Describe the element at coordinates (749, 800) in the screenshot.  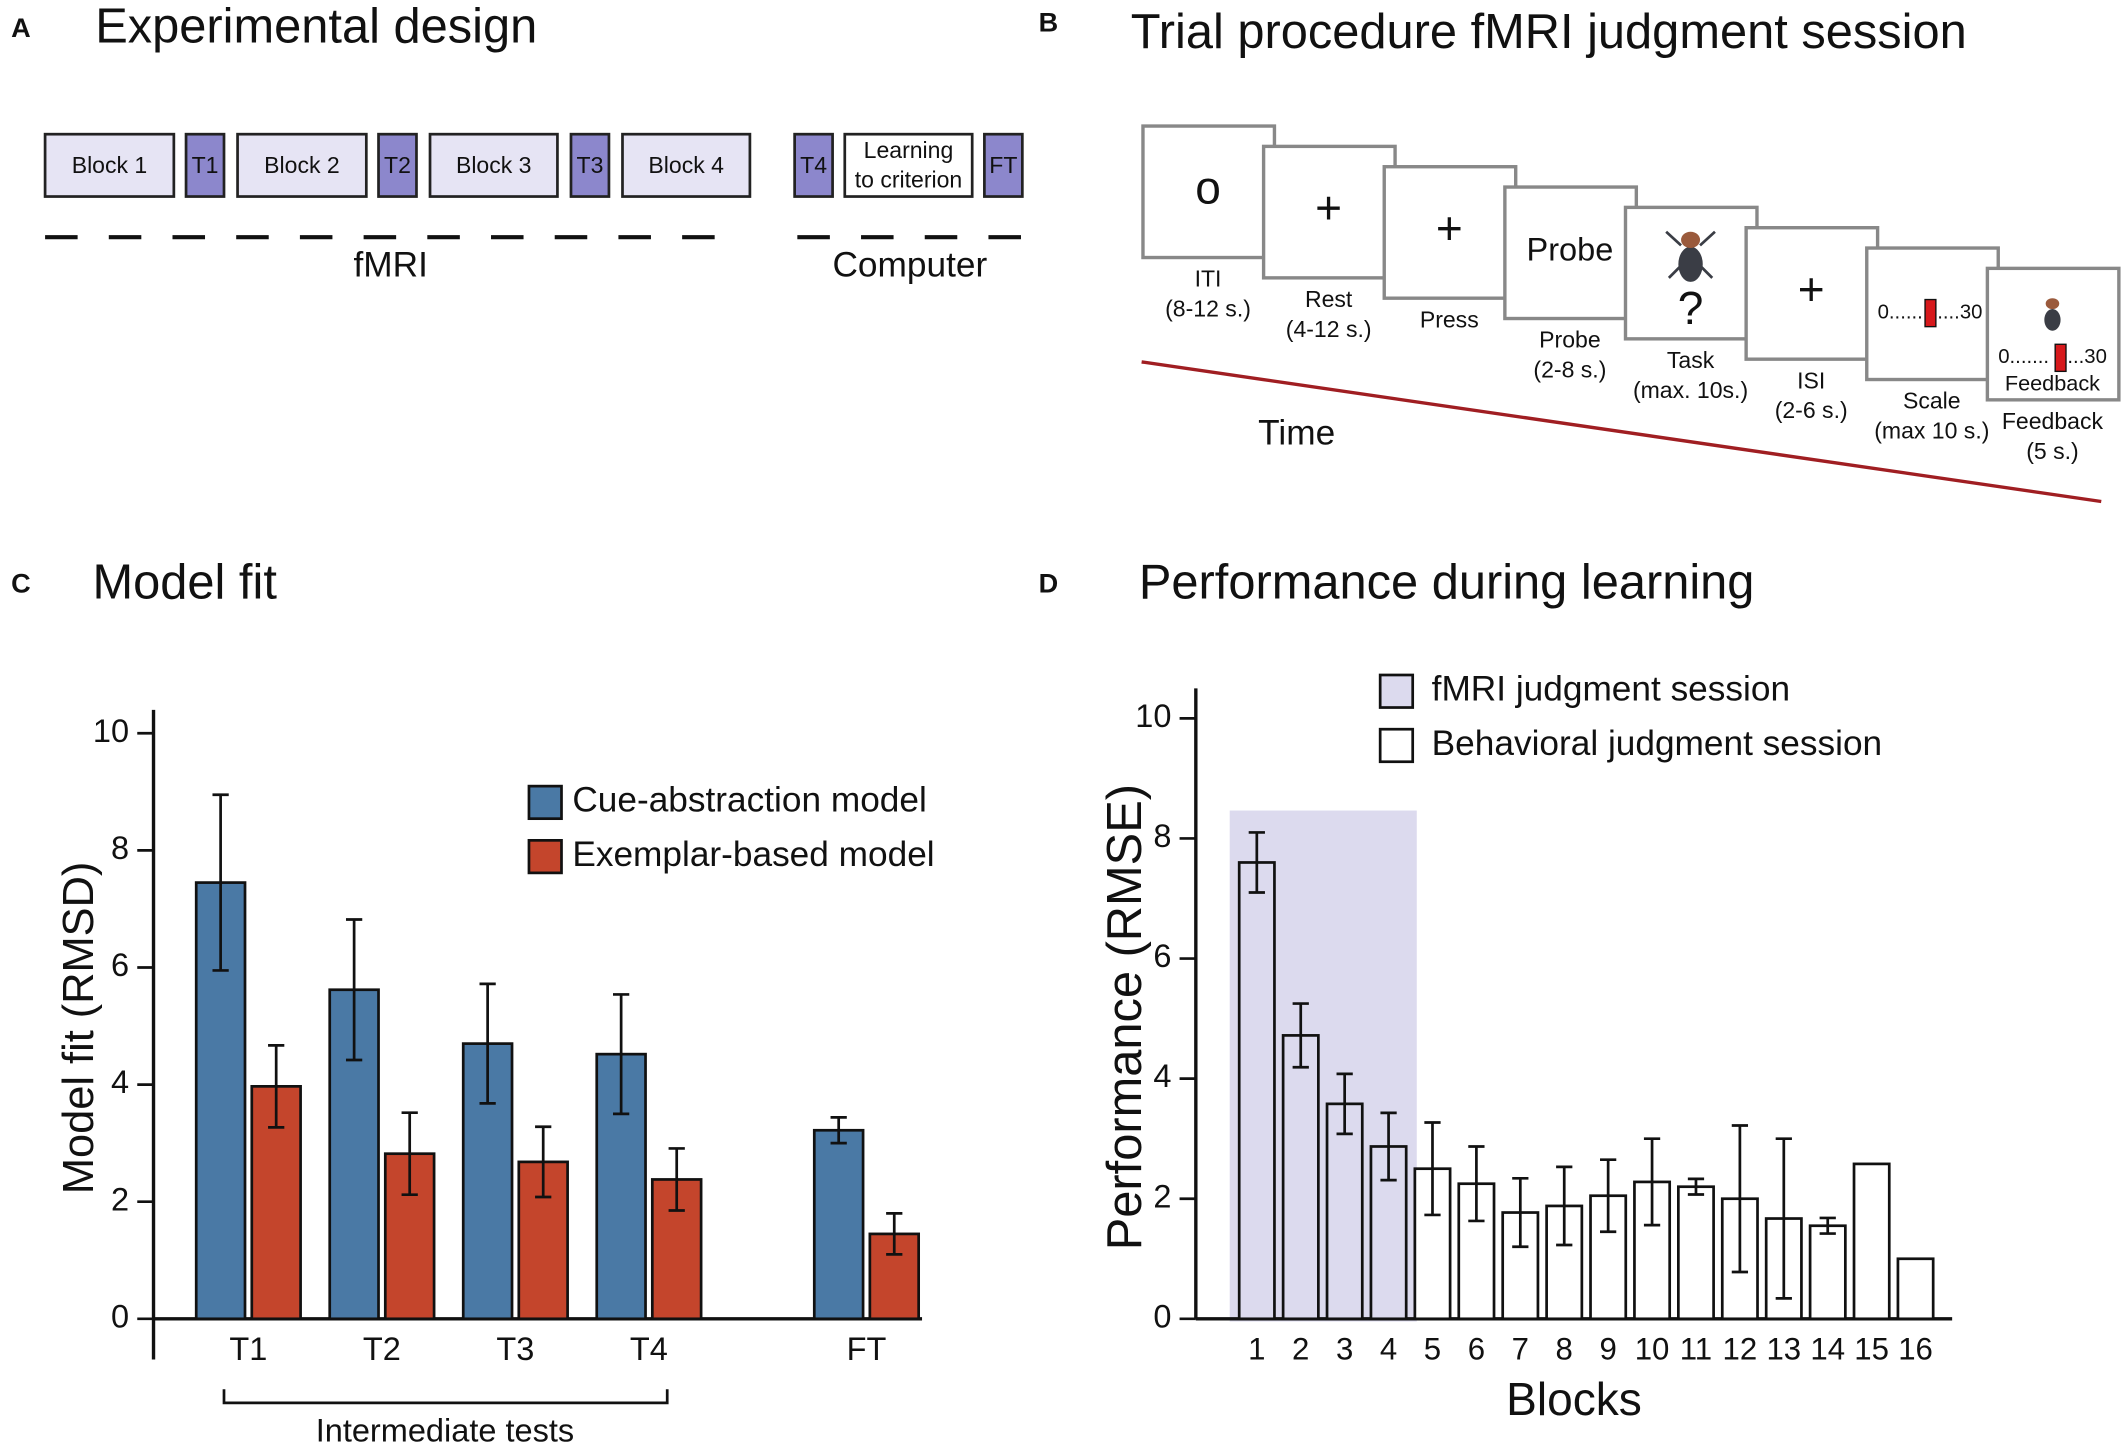
I see `legend-label: Cue-abstraction model` at that location.